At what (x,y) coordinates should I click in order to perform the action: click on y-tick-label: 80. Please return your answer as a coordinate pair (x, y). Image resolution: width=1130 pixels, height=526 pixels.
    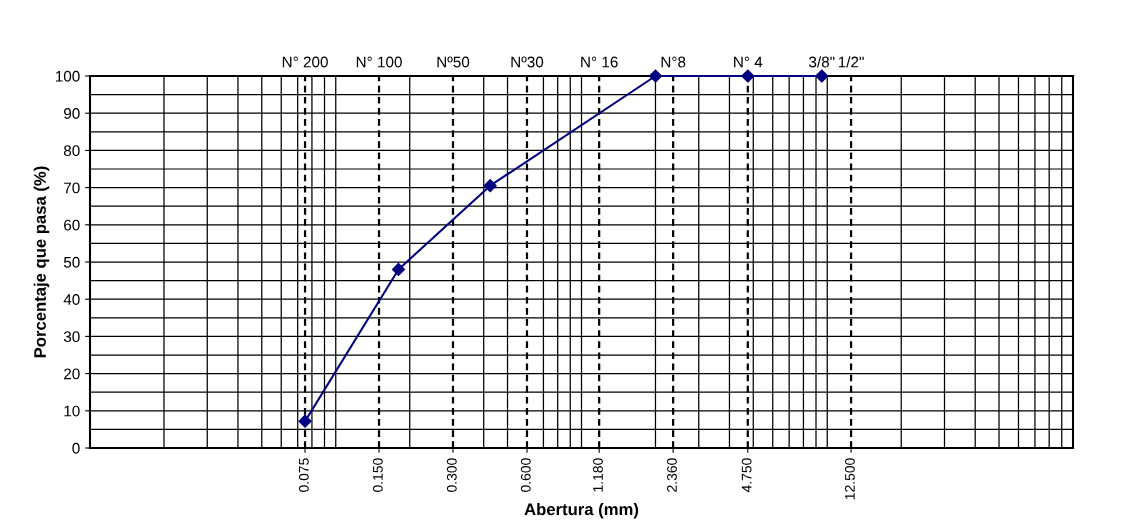
    Looking at the image, I should click on (71, 151).